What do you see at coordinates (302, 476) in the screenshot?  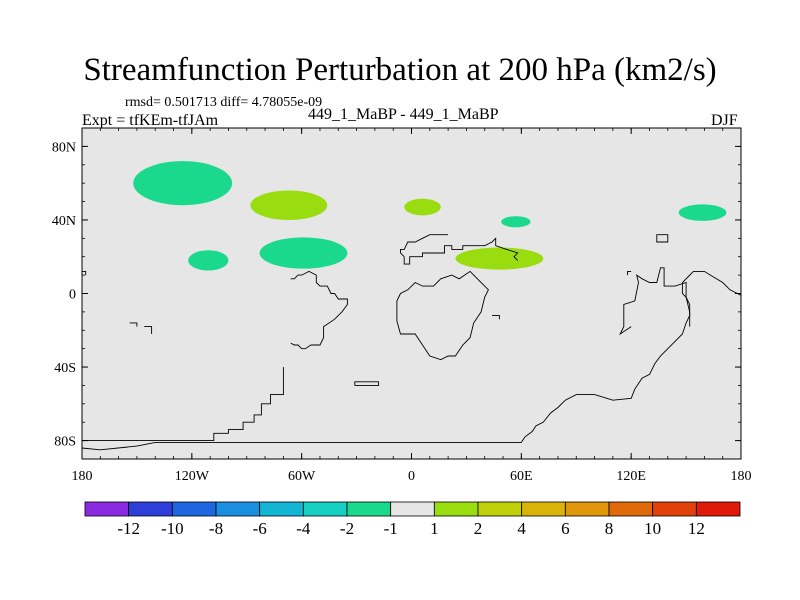 I see `x-tick-label: 60W` at bounding box center [302, 476].